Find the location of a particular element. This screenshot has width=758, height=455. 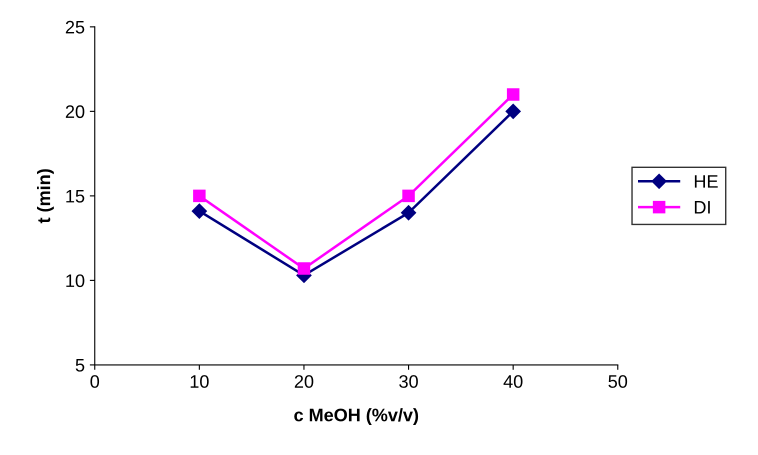

y-tick-label: 15 is located at coordinates (75, 196).